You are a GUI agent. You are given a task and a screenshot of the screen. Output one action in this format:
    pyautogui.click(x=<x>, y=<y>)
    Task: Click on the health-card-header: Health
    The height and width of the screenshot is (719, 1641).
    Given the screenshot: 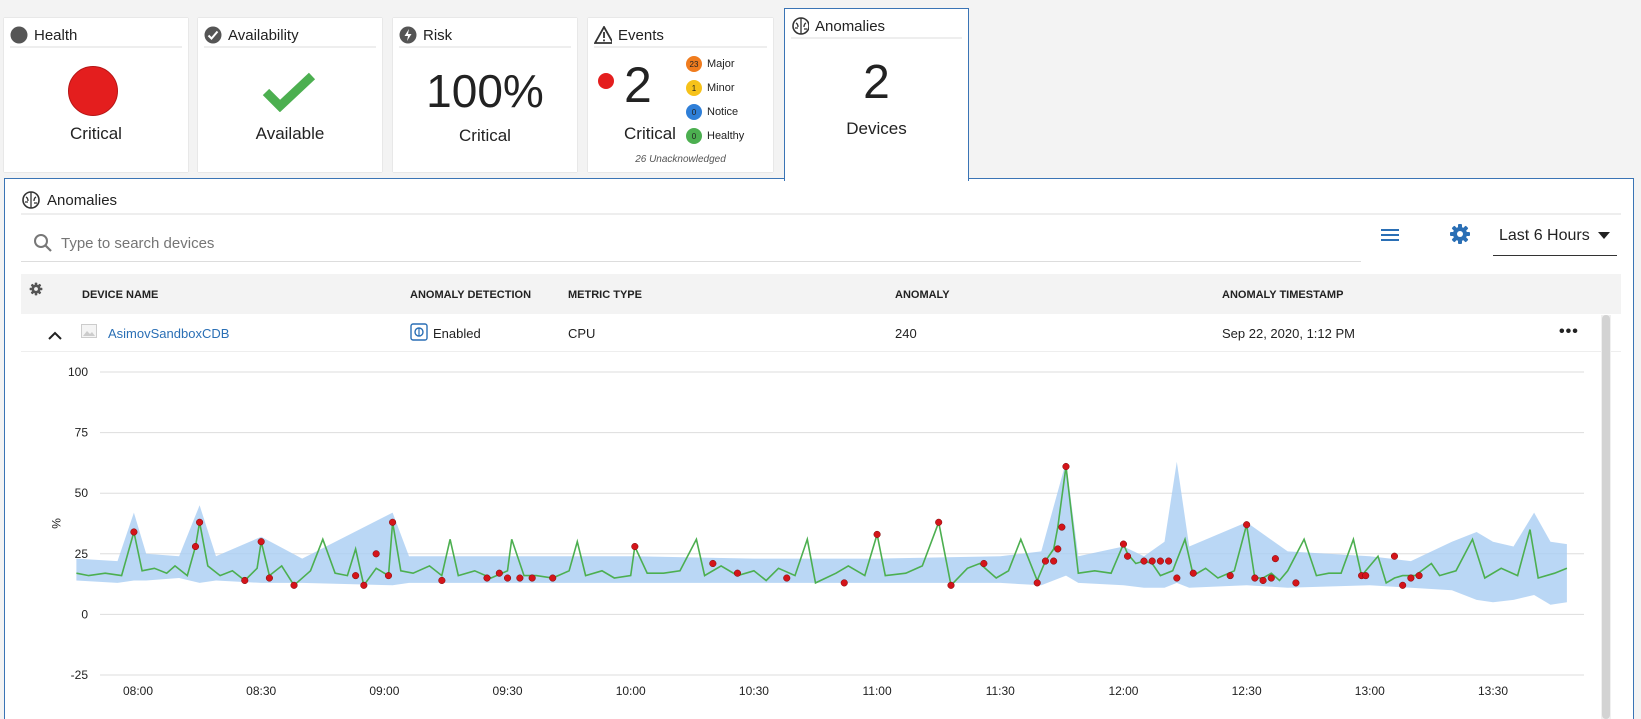 What is the action you would take?
    pyautogui.click(x=96, y=36)
    